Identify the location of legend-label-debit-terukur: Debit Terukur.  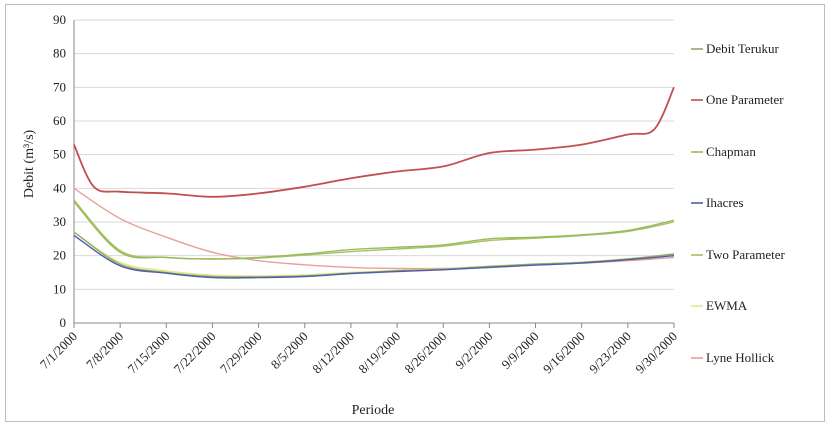
(743, 48).